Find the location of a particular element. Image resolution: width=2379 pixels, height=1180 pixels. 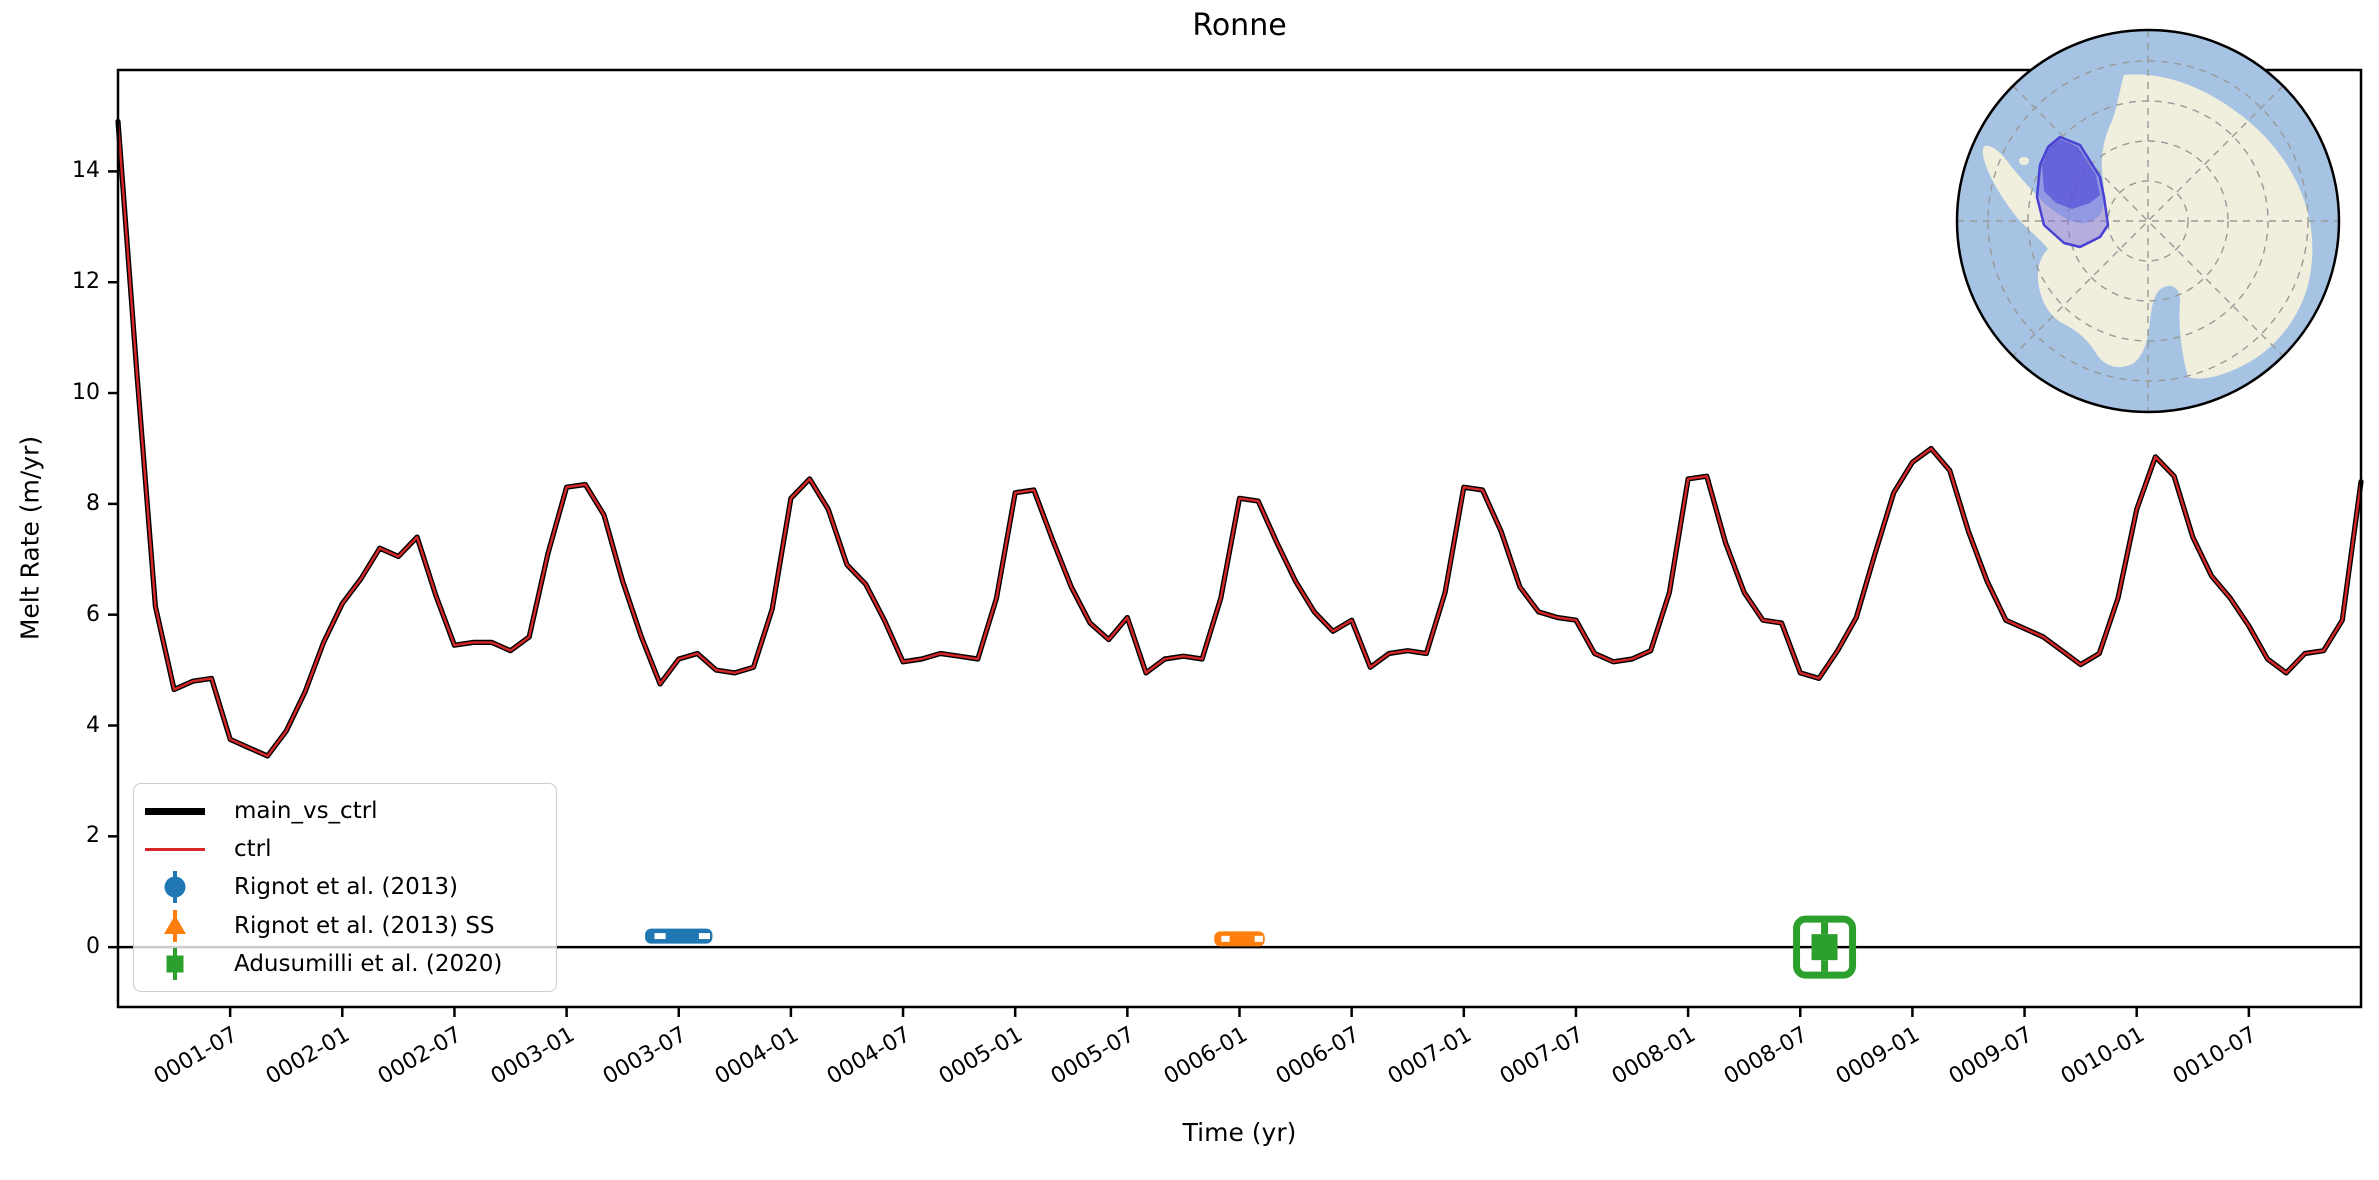

y-tick-label: 2 is located at coordinates (93, 836).